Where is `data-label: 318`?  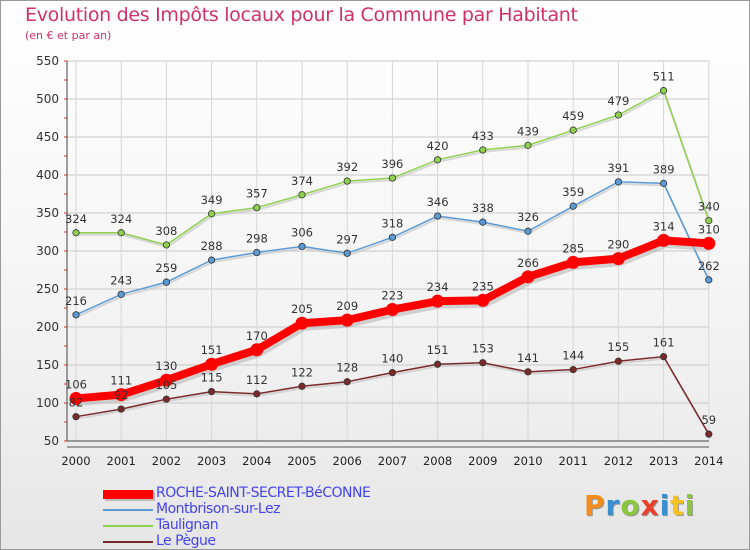 data-label: 318 is located at coordinates (392, 223).